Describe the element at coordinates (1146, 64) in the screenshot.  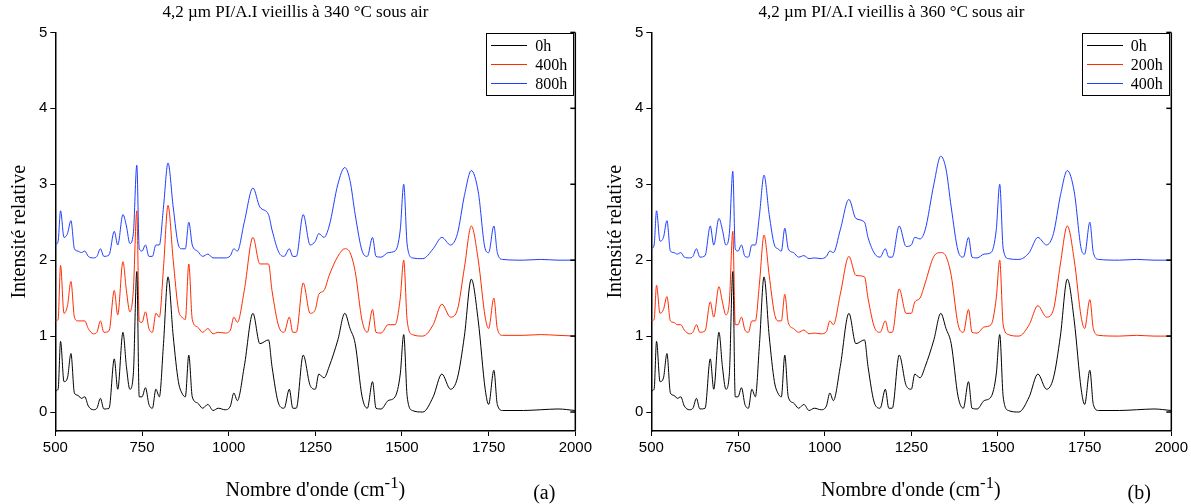
I see `legend-label: 200h` at that location.